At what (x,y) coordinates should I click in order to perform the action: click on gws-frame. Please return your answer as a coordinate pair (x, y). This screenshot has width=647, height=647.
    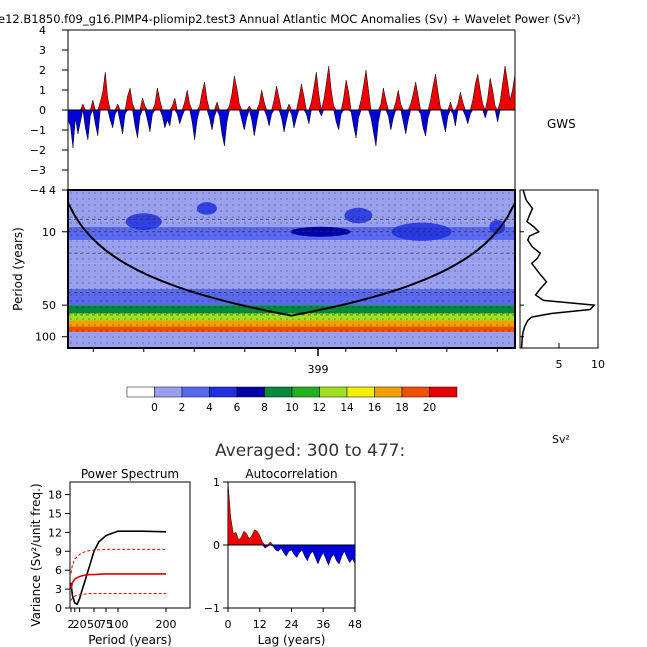
    Looking at the image, I should click on (559, 269).